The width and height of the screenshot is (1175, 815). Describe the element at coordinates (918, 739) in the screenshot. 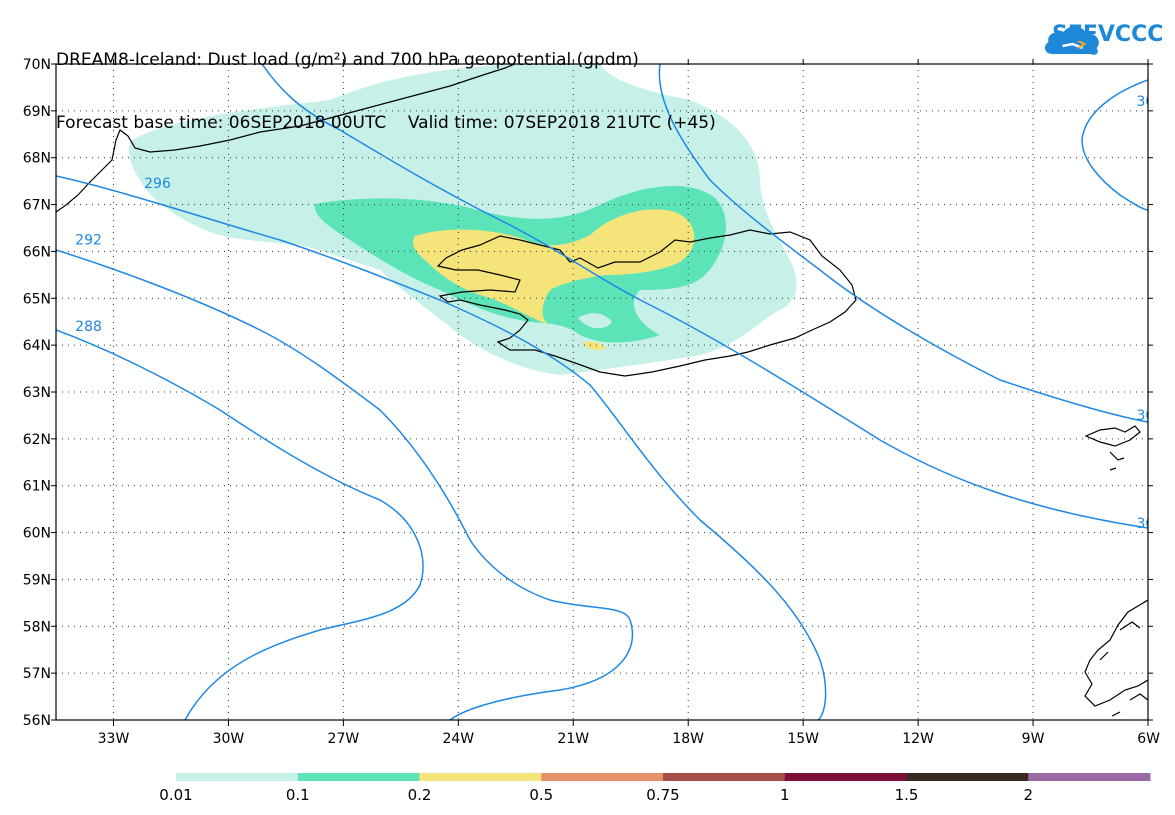

I see `lon-tick-label: 12W` at that location.